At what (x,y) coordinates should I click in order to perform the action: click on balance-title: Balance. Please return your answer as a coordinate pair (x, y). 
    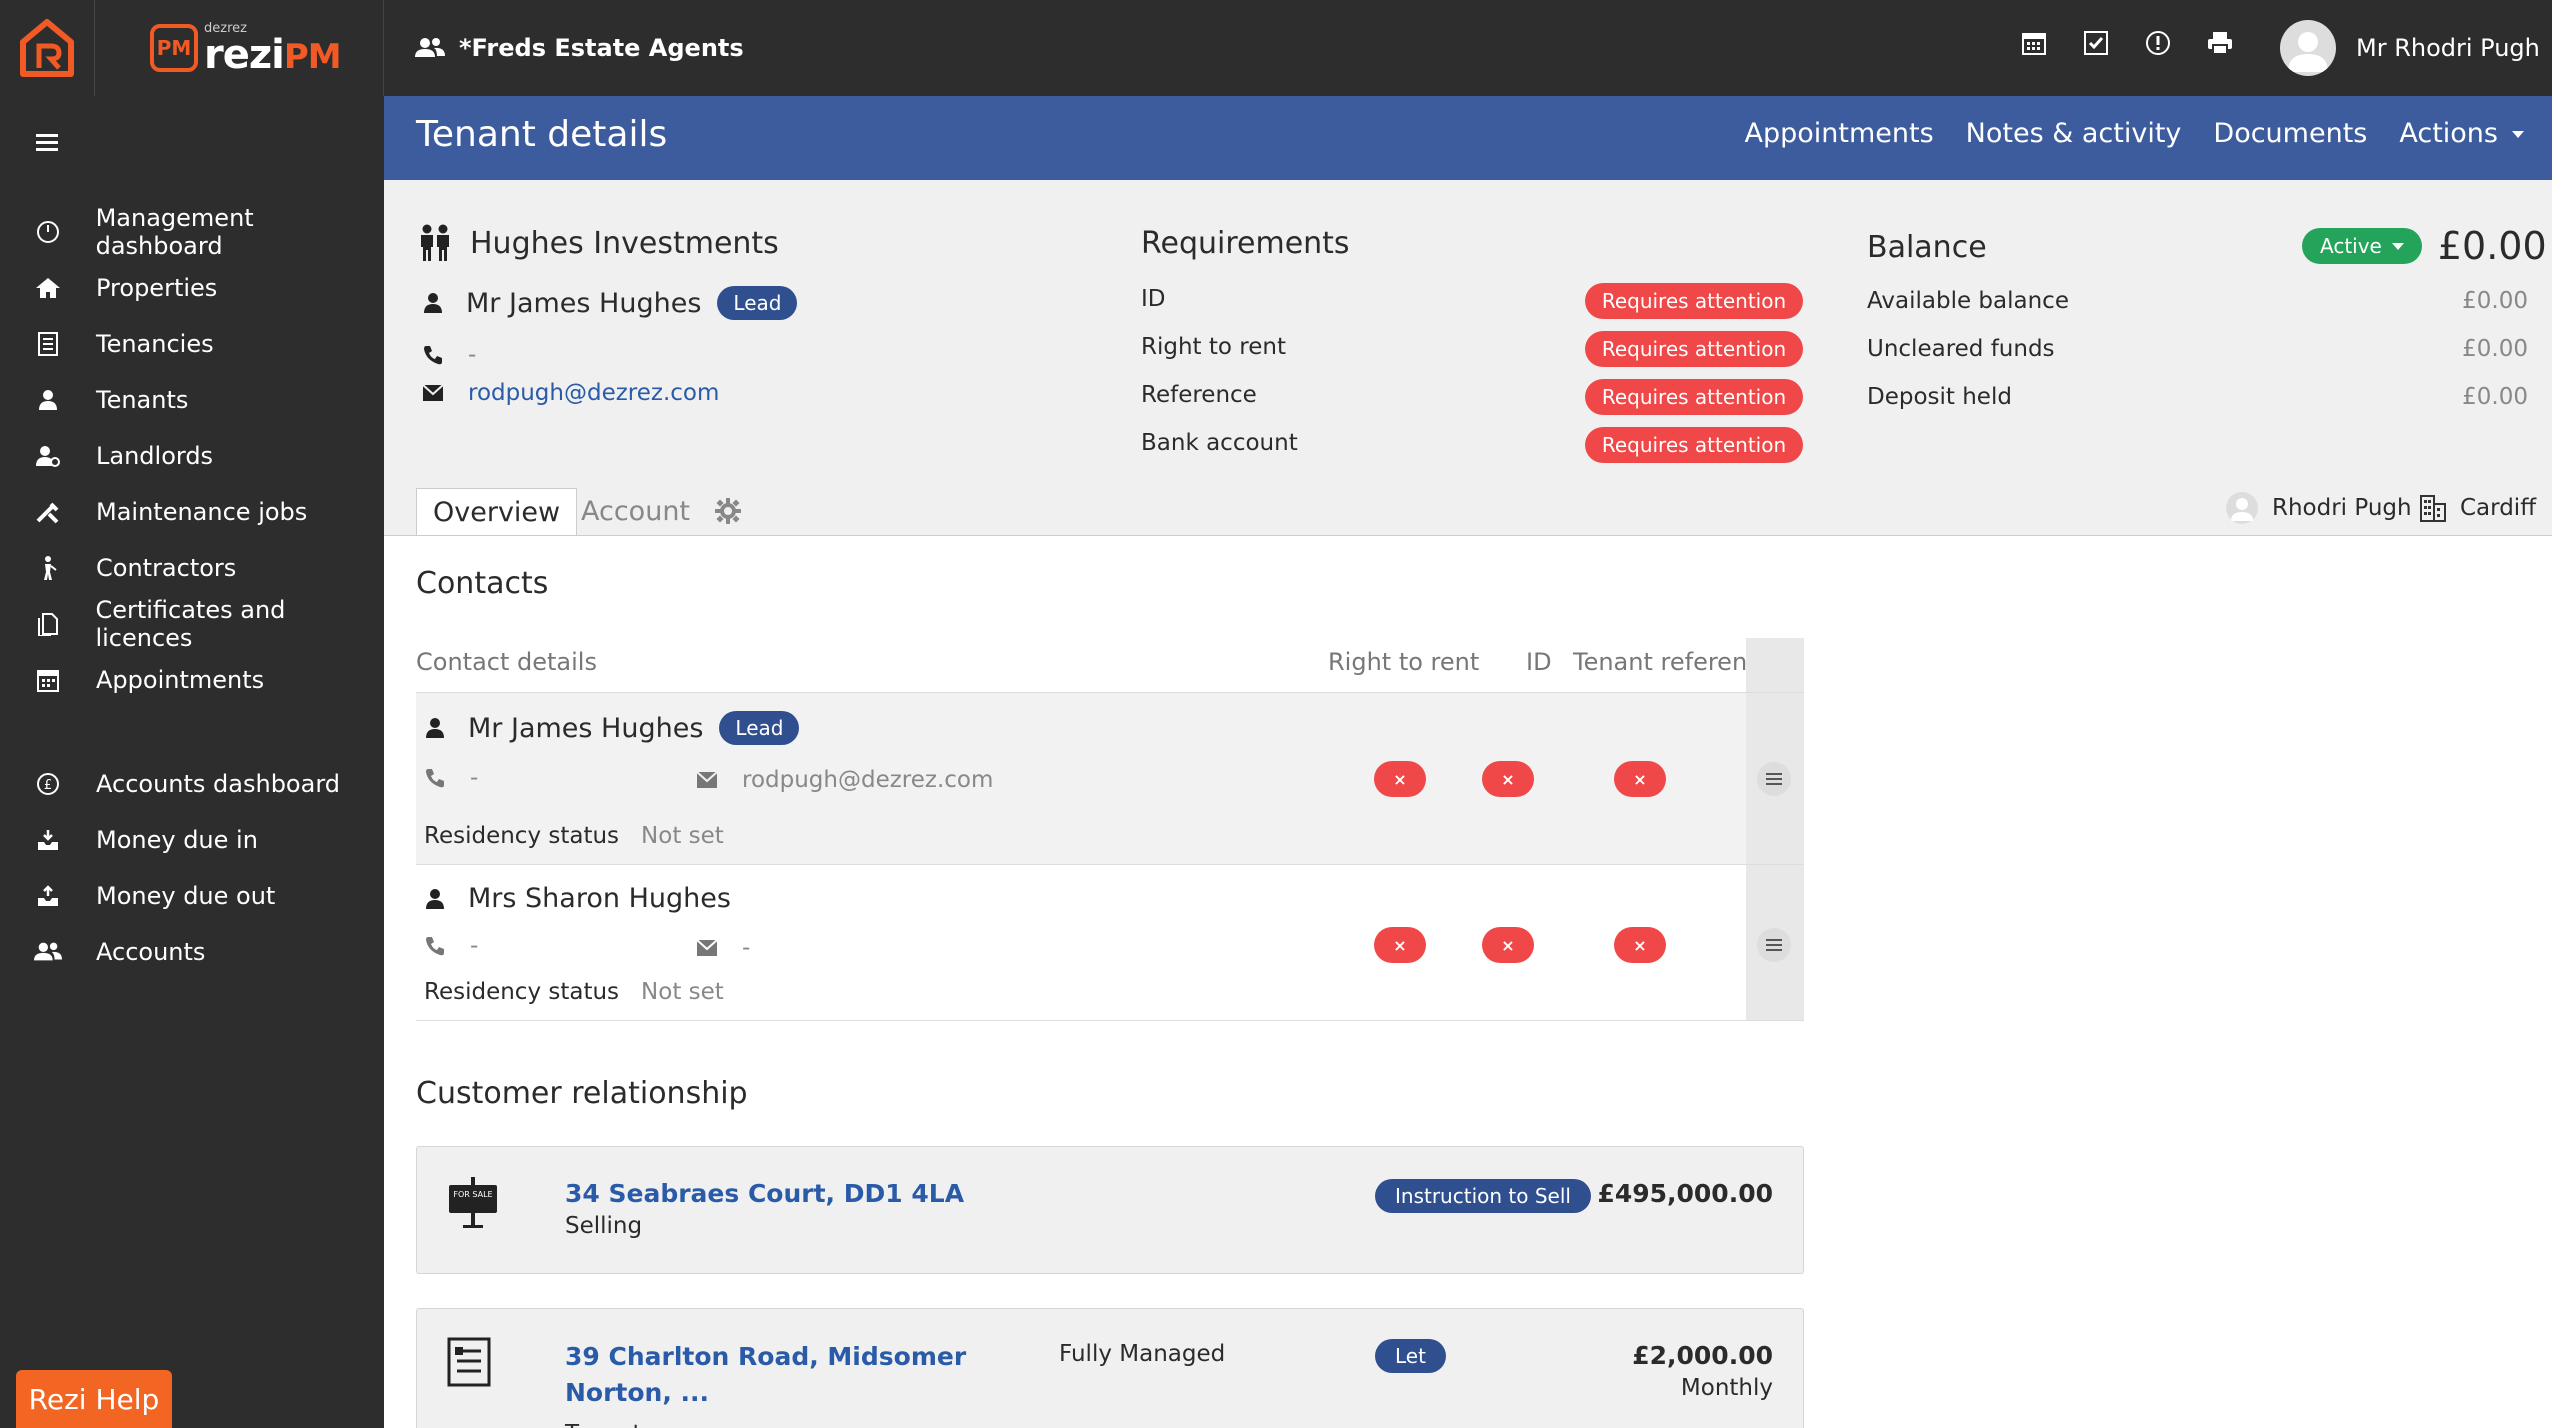
    Looking at the image, I should click on (1927, 247).